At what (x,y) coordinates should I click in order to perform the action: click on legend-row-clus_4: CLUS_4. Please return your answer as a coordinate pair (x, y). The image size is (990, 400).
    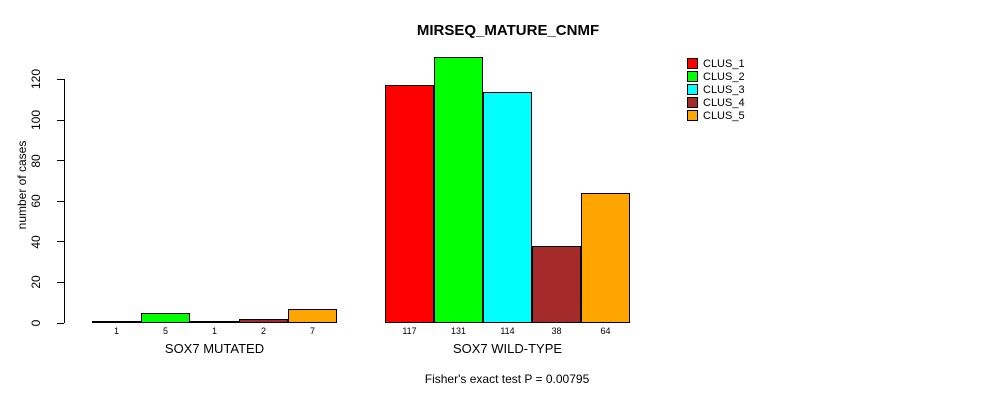
    Looking at the image, I should click on (716, 102).